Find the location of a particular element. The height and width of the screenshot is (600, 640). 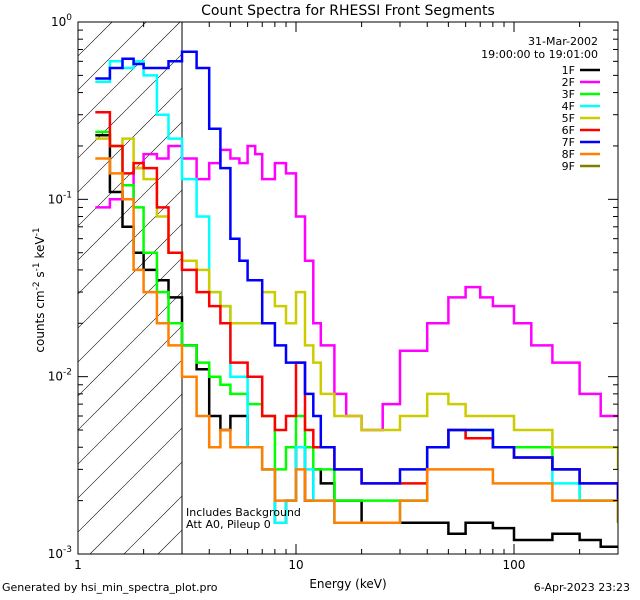

legend-label-2f: 2F is located at coordinates (568, 82).